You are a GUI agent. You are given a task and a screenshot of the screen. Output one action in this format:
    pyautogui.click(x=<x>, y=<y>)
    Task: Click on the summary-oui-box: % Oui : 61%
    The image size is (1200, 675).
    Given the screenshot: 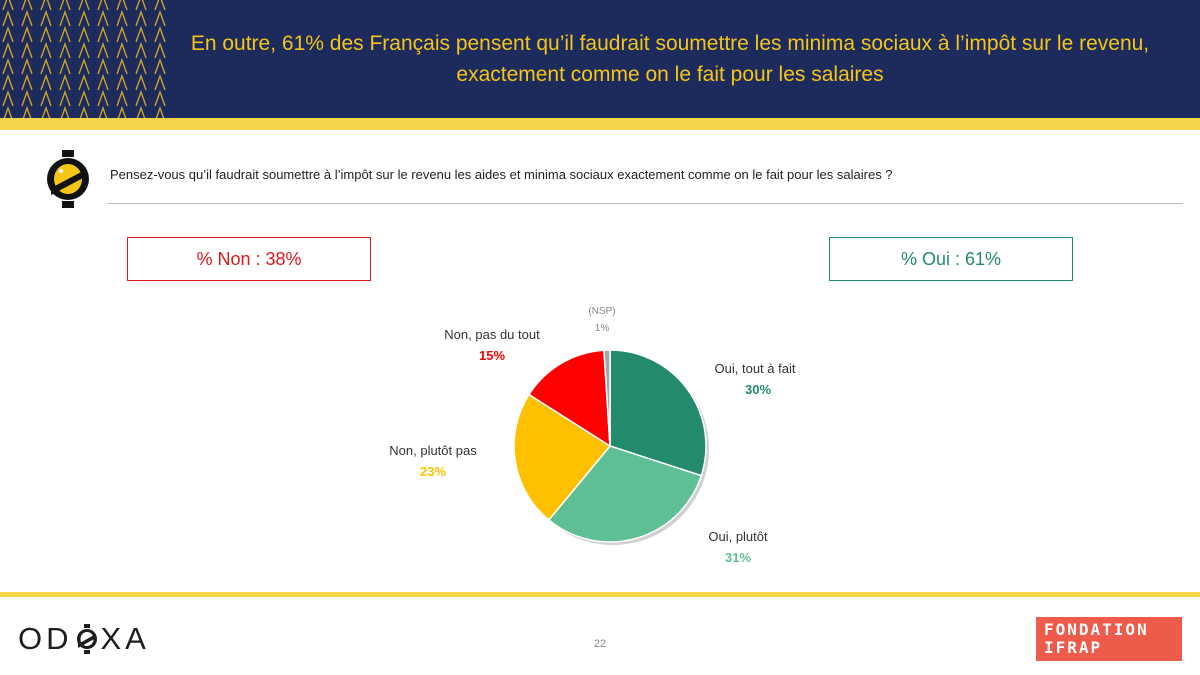 What is the action you would take?
    pyautogui.click(x=951, y=259)
    